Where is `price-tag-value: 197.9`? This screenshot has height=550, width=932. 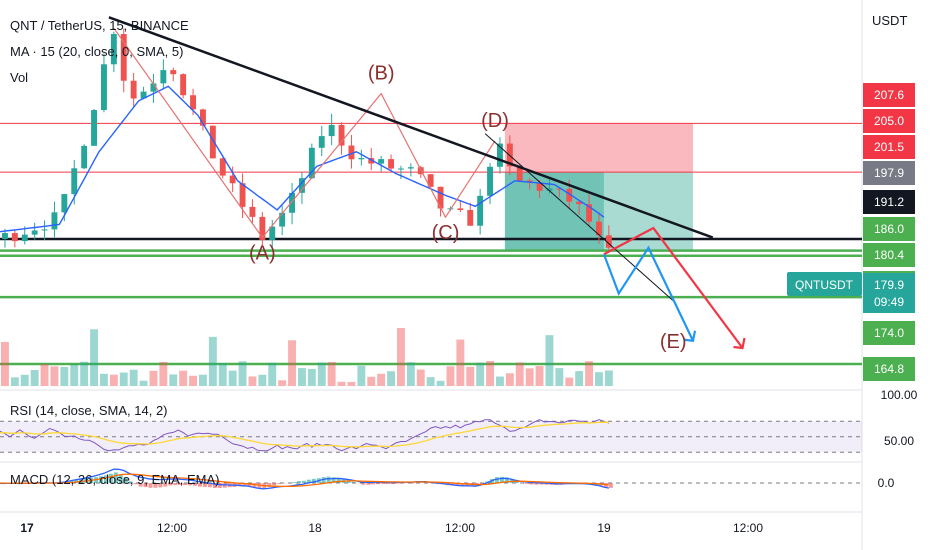 price-tag-value: 197.9 is located at coordinates (889, 173).